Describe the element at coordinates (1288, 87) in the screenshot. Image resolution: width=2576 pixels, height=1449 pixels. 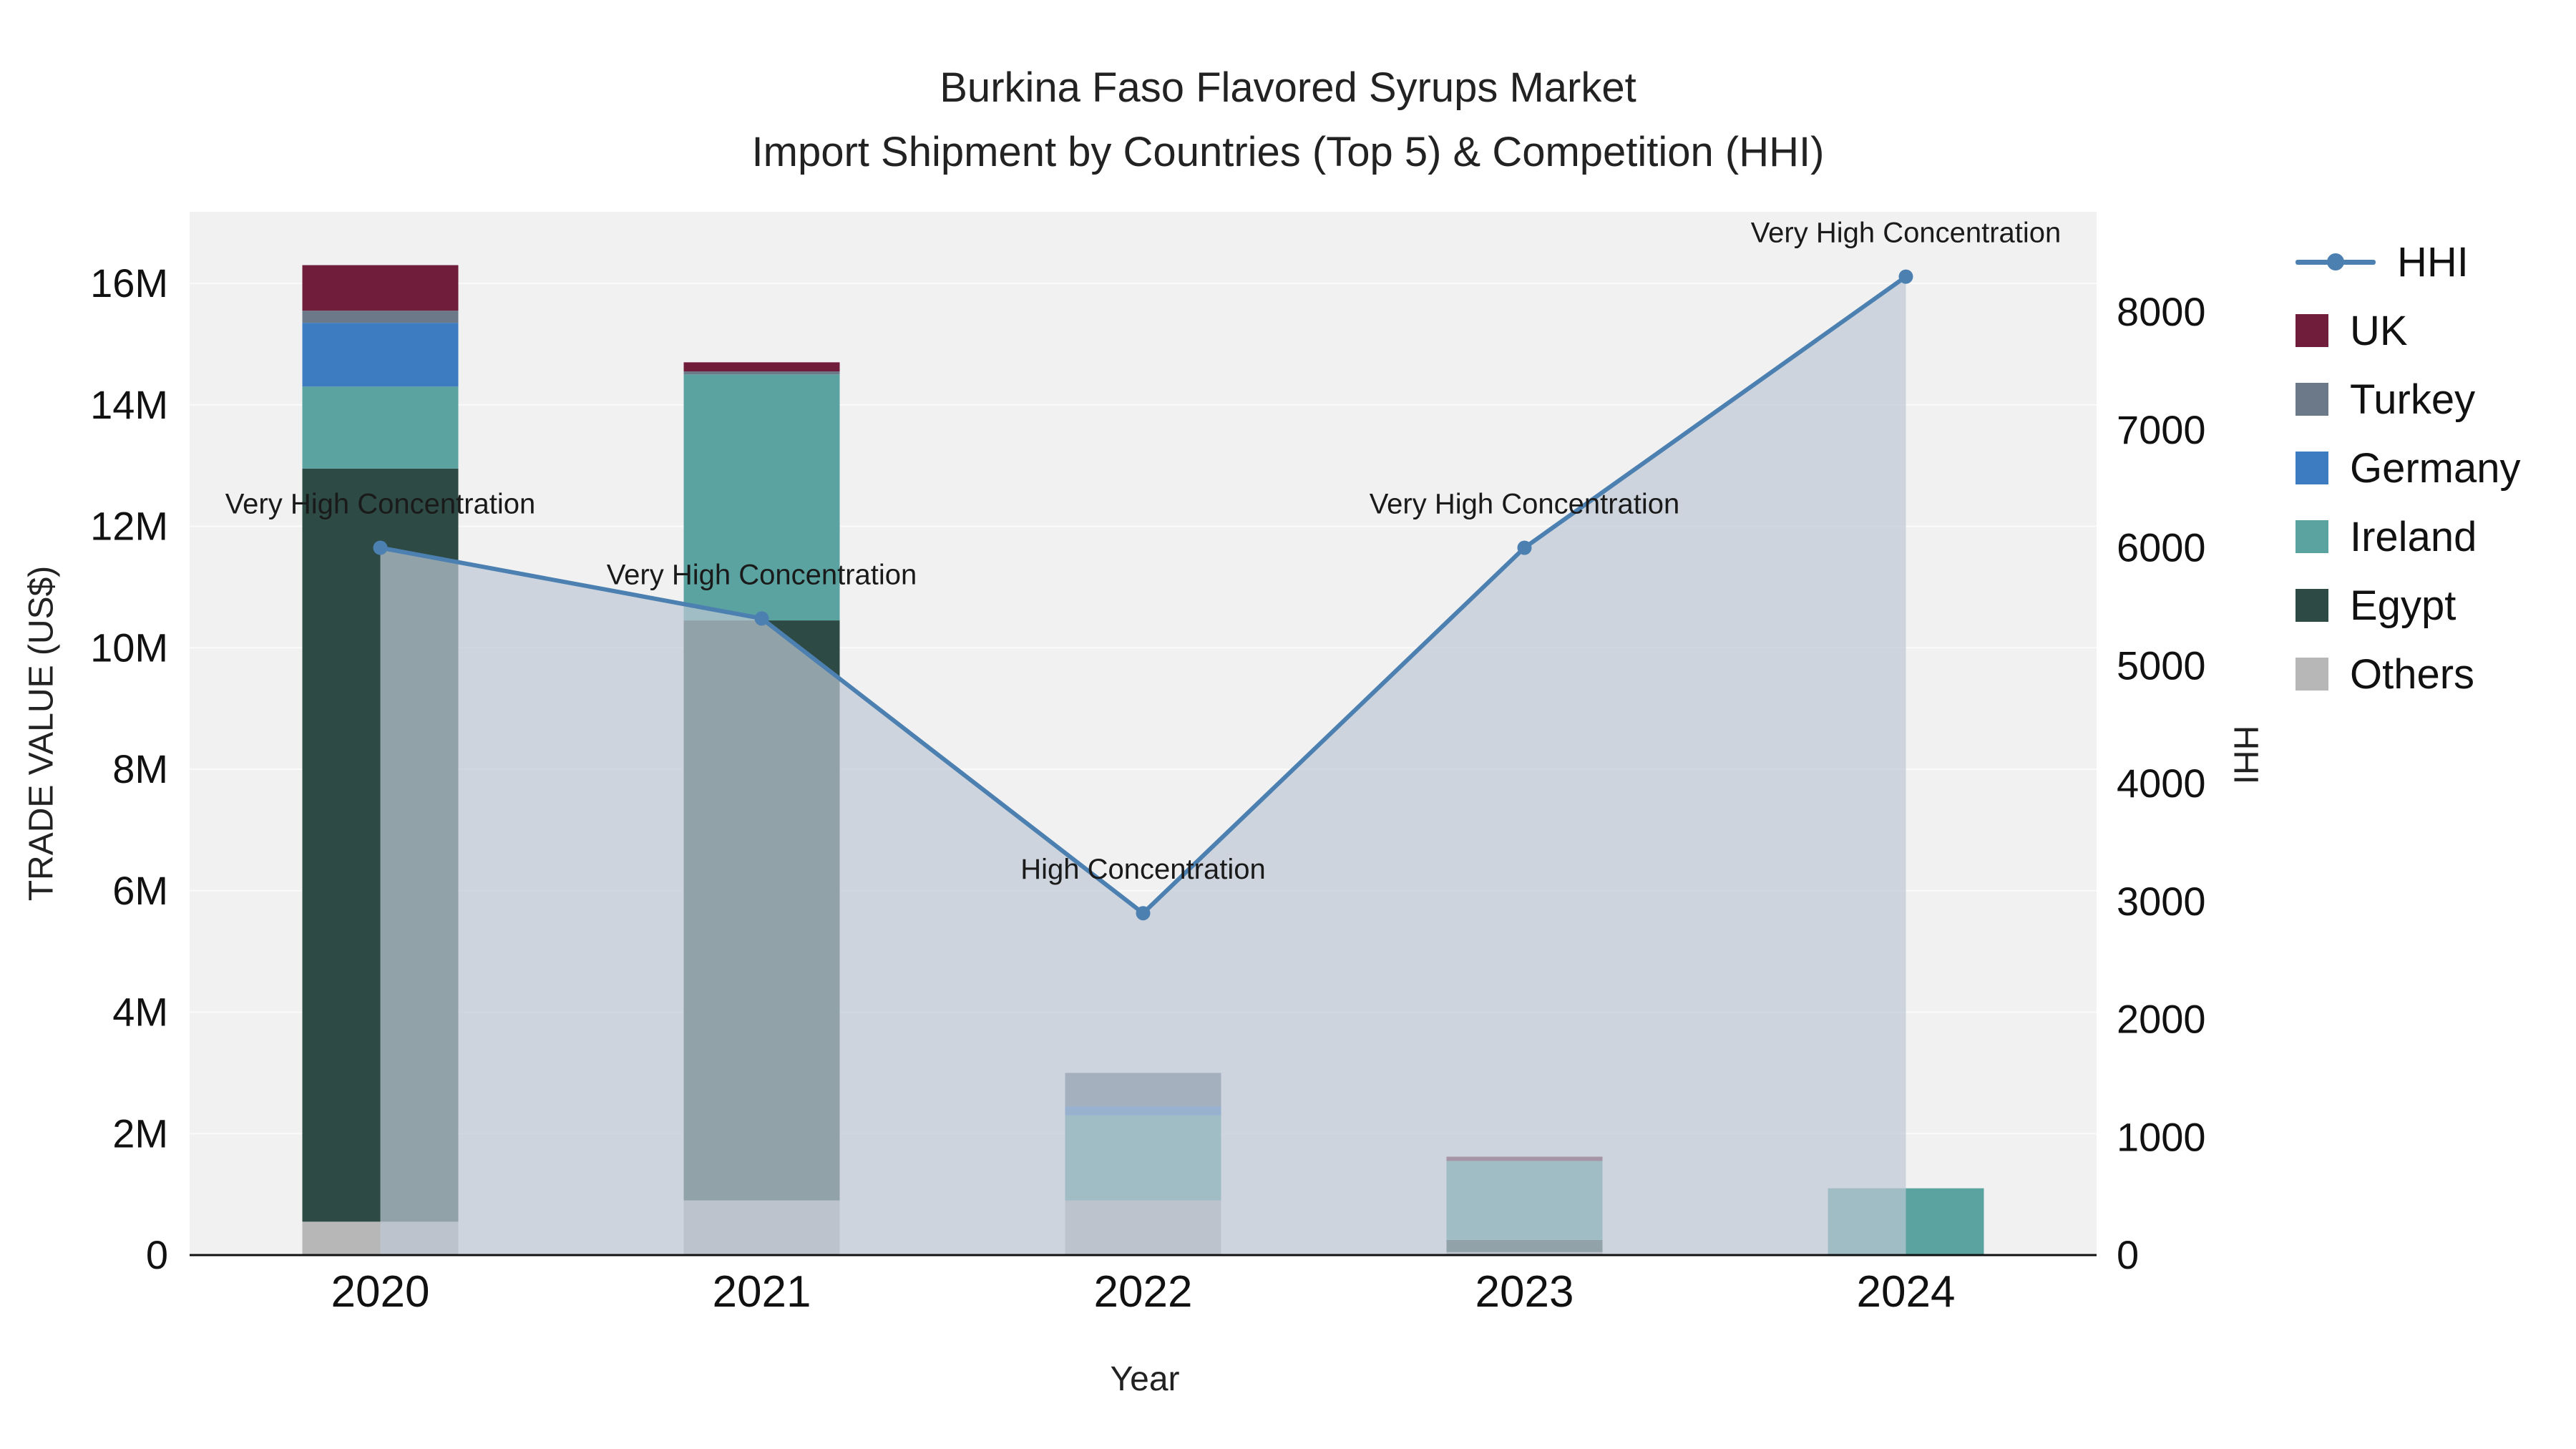
I see `chart-title: Burkina Faso Flavored Syrups Market` at that location.